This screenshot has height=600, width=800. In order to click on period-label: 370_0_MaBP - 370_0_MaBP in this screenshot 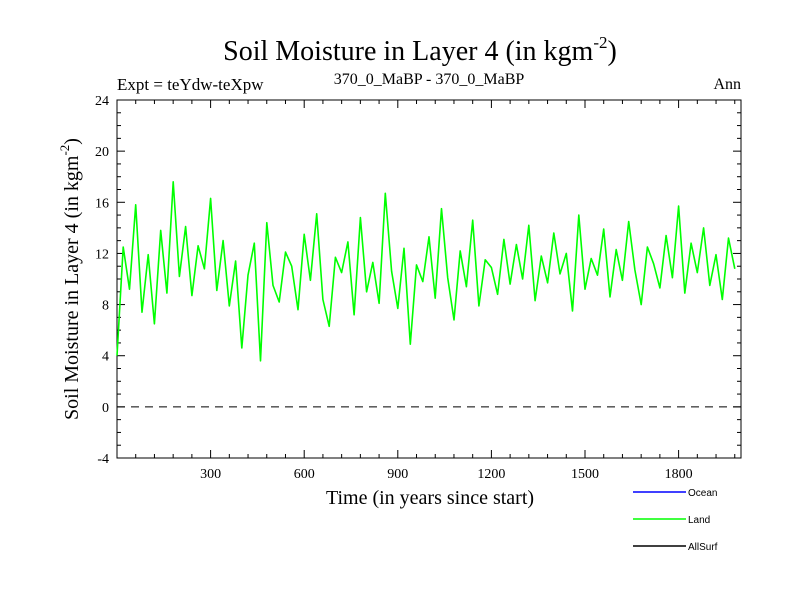, I will do `click(429, 79)`.